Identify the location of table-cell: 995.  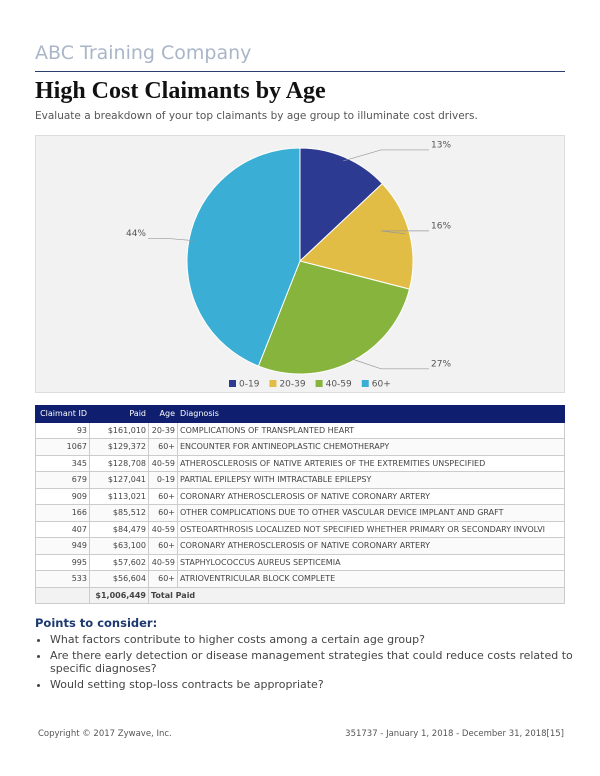
(62, 562).